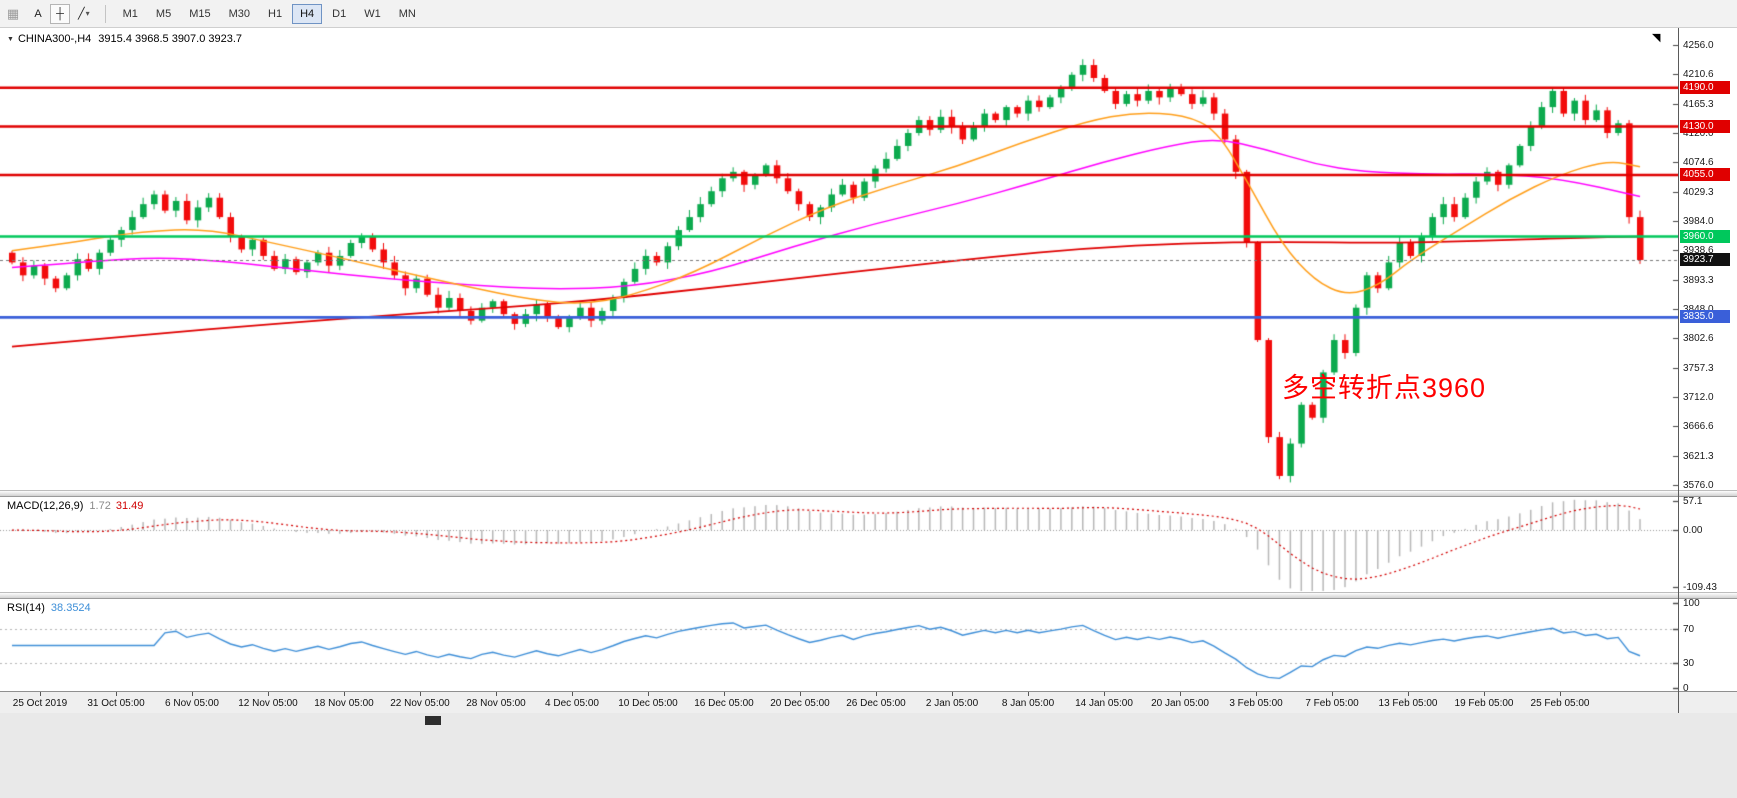 Image resolution: width=1737 pixels, height=798 pixels. Describe the element at coordinates (54, 39) in the screenshot. I see `symbol-name: CHINA300-,H4` at that location.